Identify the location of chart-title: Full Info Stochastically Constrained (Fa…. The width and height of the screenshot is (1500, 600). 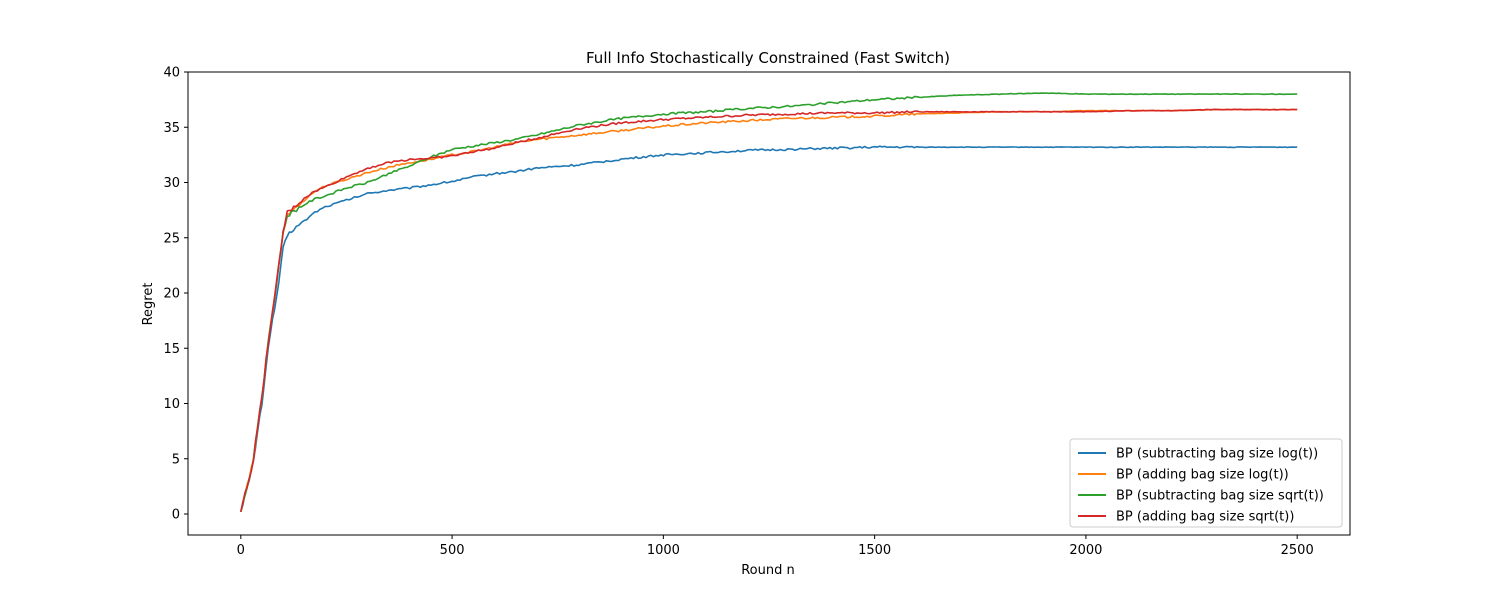
(768, 58).